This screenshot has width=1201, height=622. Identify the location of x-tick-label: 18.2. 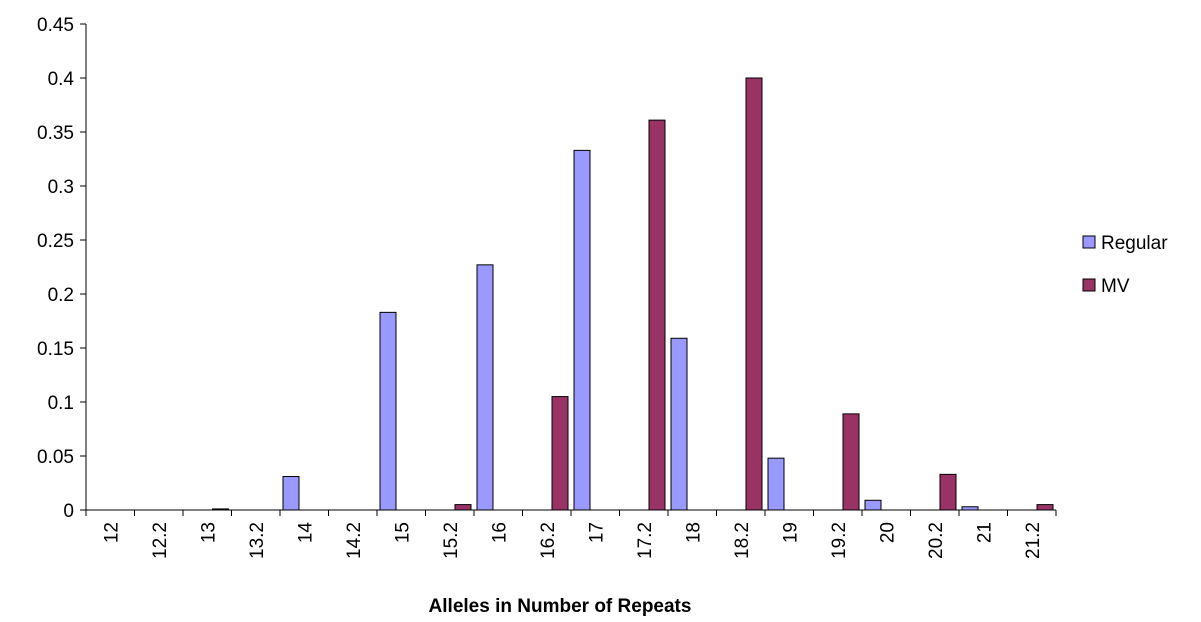
(742, 540).